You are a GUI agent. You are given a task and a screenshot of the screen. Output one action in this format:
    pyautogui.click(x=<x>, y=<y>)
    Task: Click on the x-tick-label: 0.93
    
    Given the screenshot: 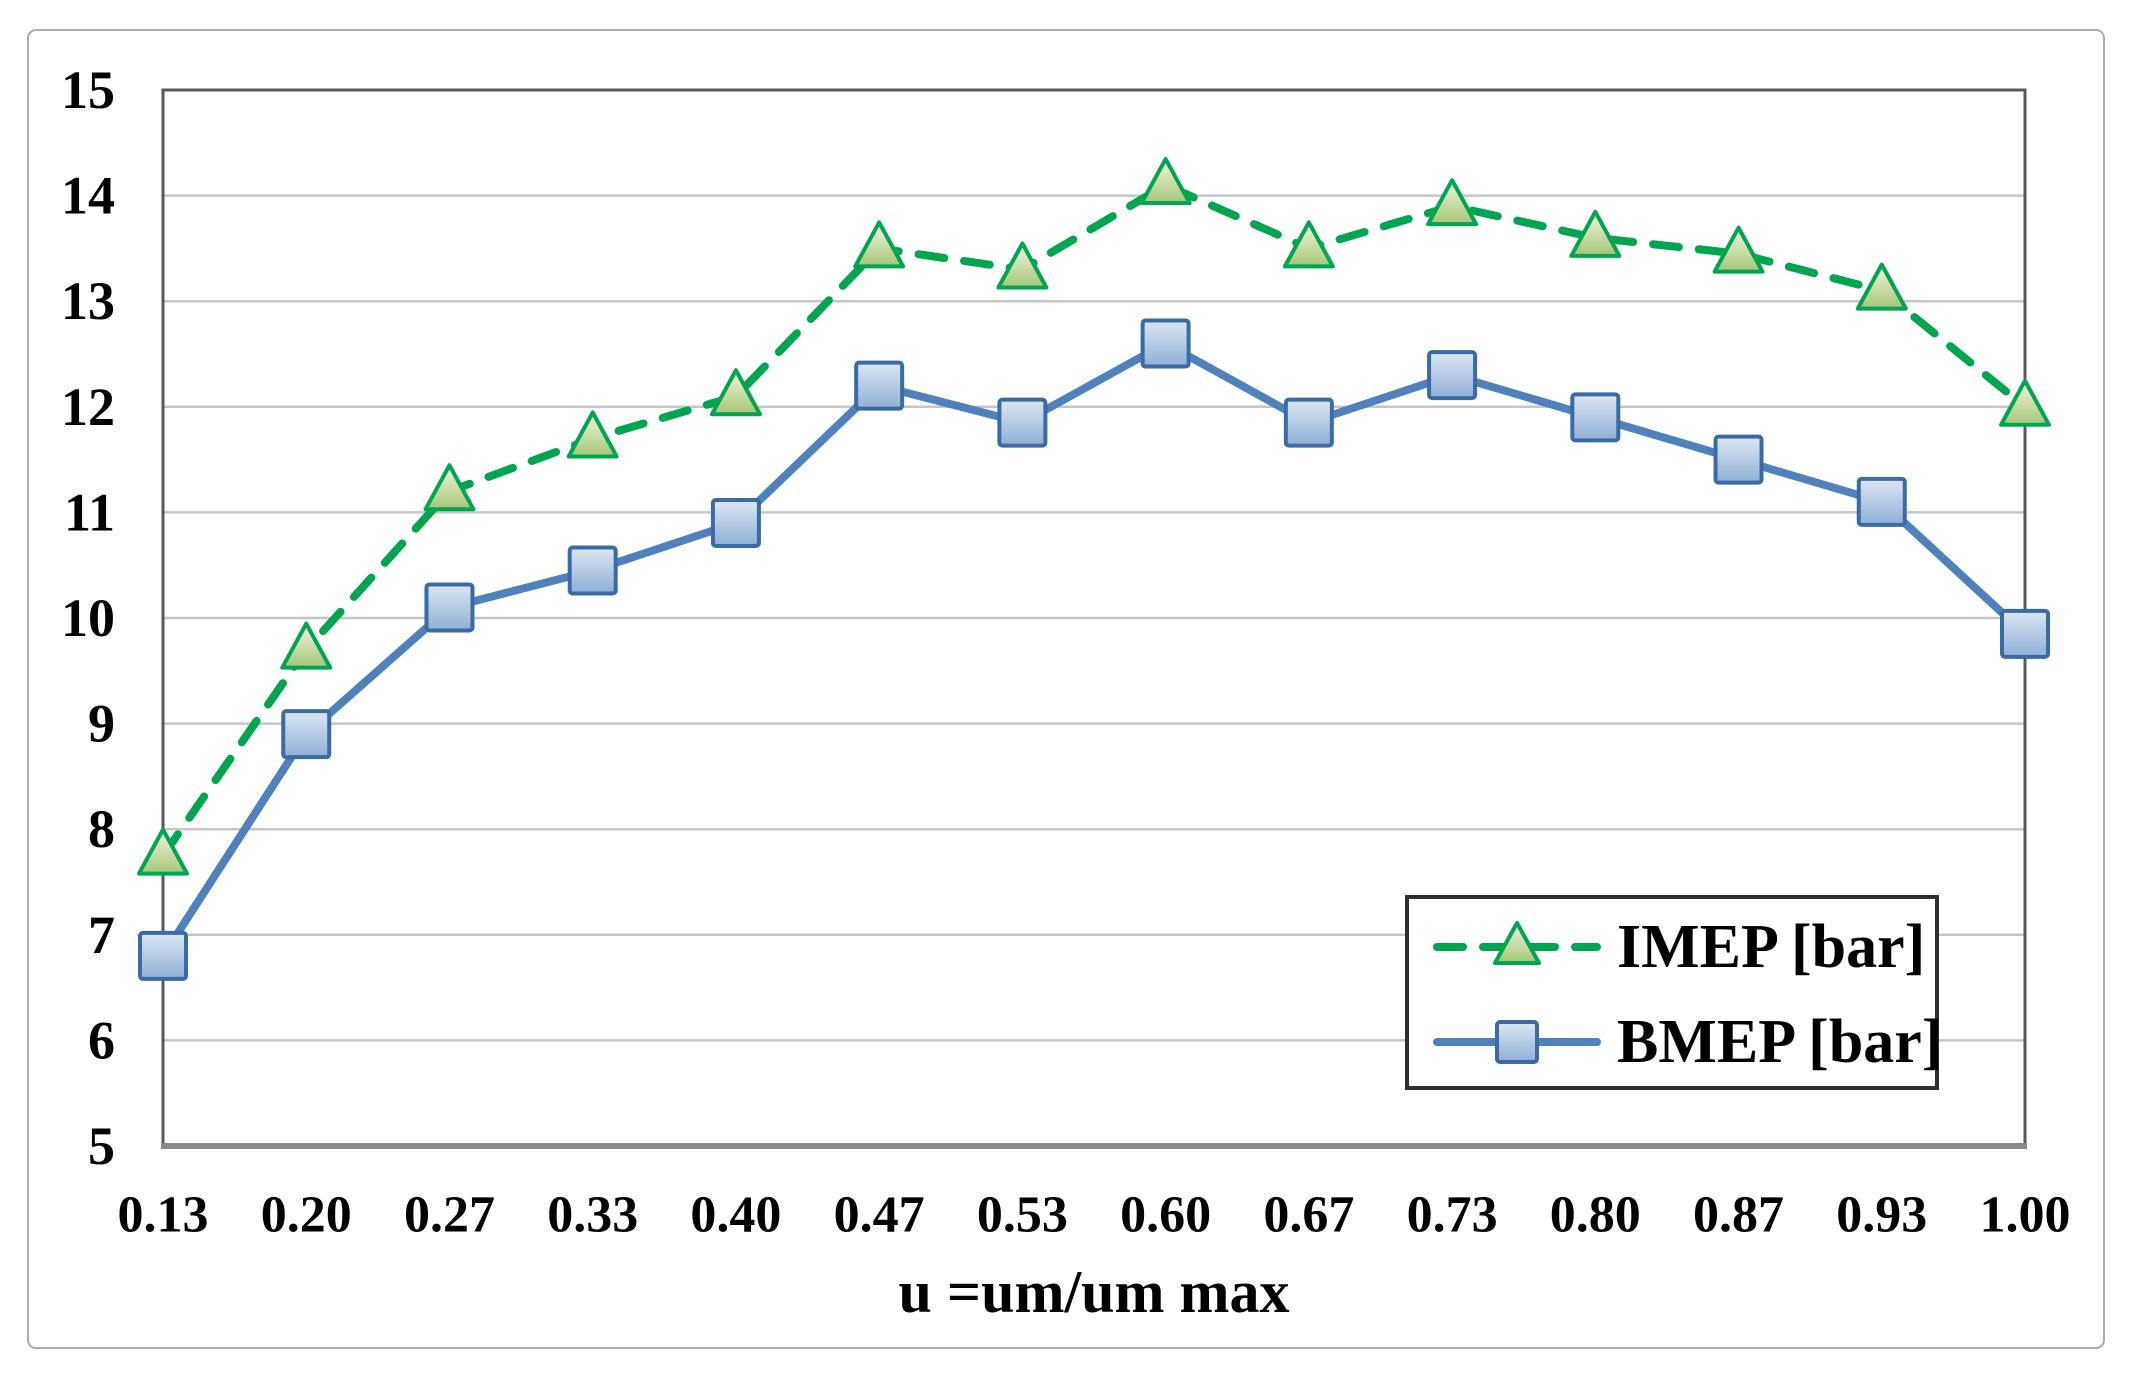 What is the action you would take?
    pyautogui.click(x=1881, y=1215)
    